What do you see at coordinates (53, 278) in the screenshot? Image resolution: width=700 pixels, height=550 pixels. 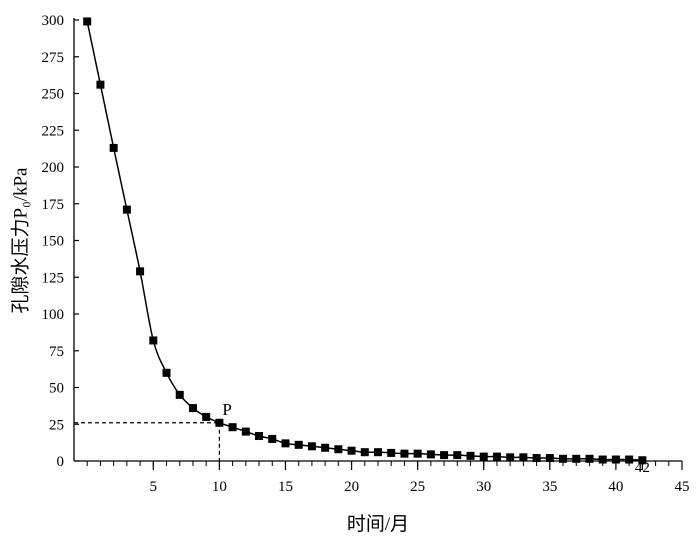 I see `y-tick-label: 125` at bounding box center [53, 278].